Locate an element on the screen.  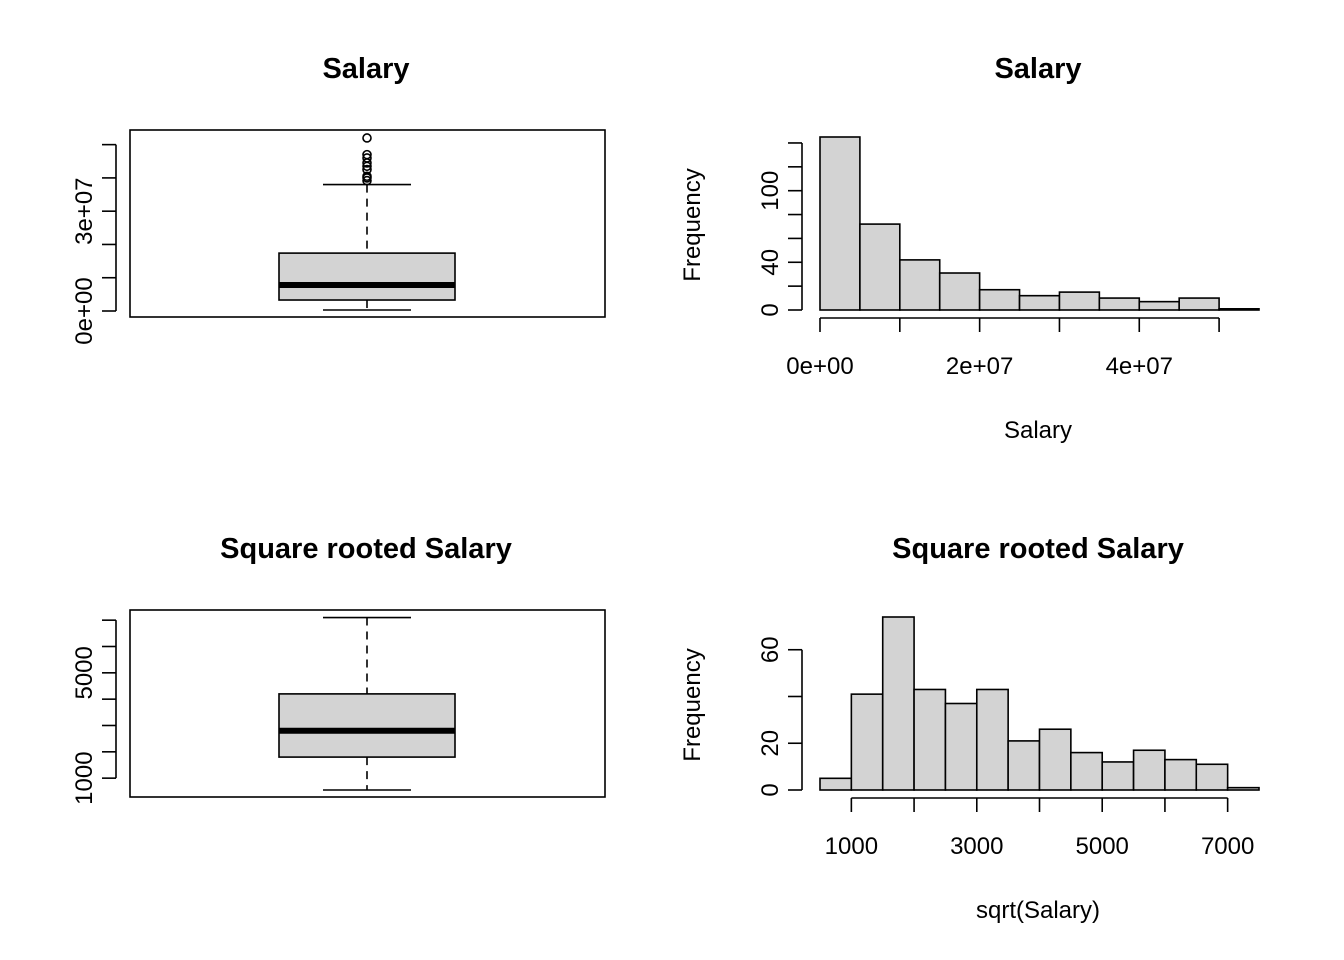
y-tick-label: 100 is located at coordinates (770, 191).